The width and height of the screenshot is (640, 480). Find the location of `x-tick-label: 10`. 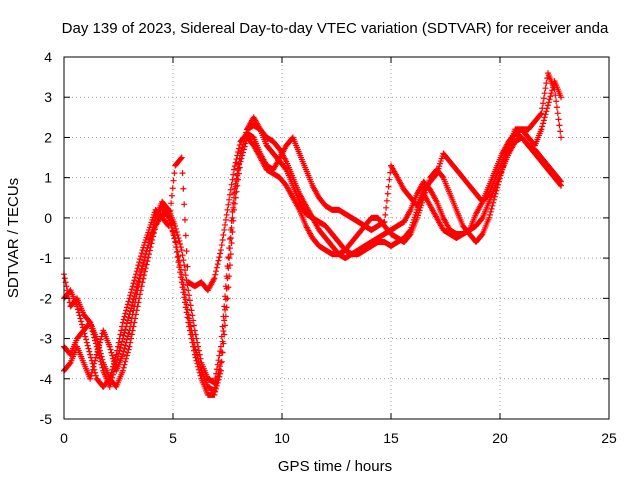

x-tick-label: 10 is located at coordinates (282, 438).